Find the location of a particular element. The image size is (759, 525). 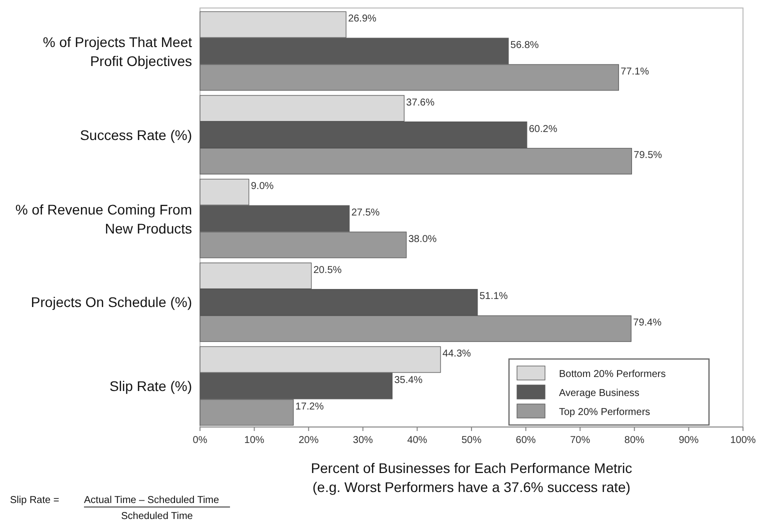

data-label: 38.0% is located at coordinates (422, 239).